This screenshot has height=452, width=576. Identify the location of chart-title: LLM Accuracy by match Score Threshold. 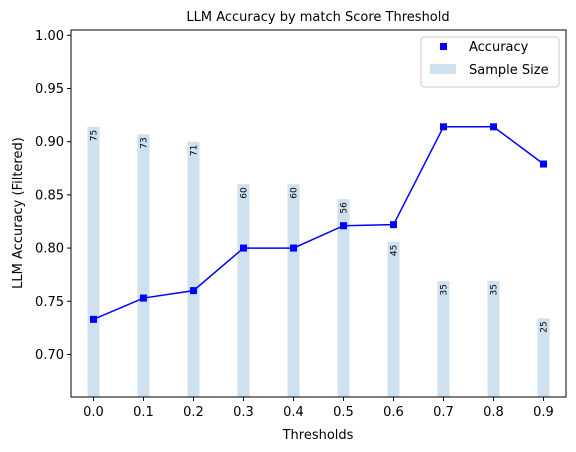
(317, 17).